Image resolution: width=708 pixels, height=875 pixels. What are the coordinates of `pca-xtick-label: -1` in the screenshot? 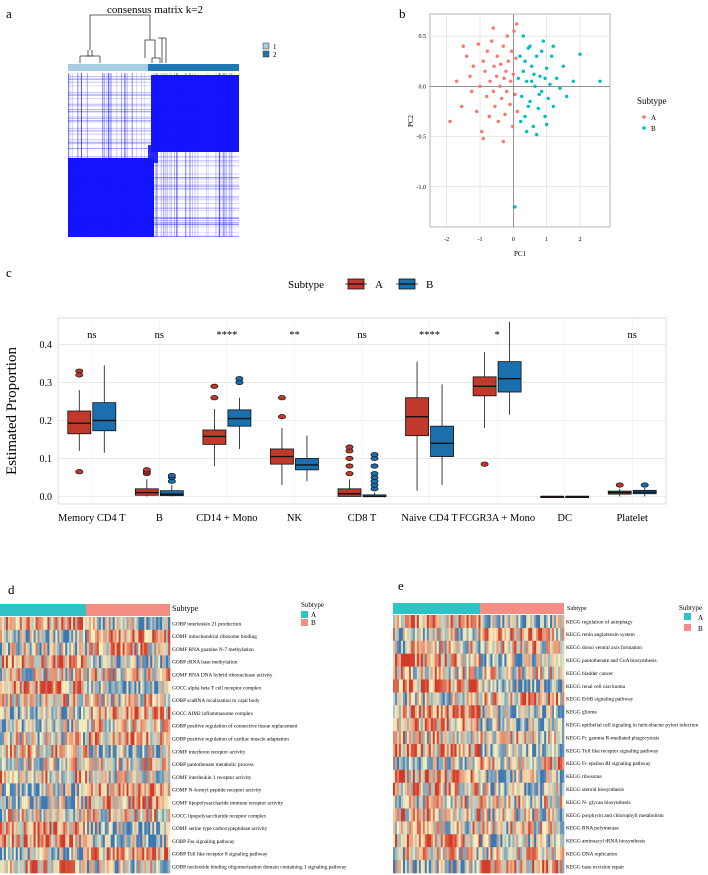 It's located at (480, 240).